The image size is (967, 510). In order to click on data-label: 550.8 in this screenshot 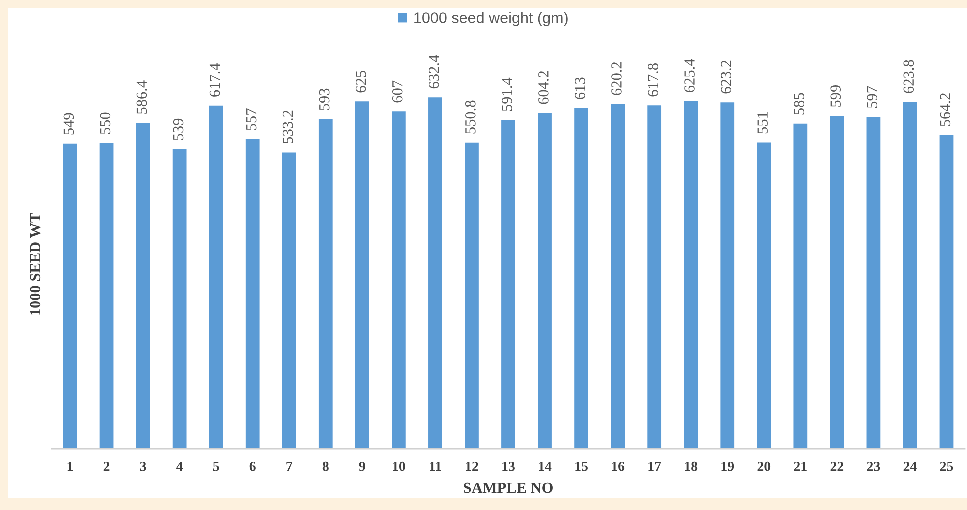, I will do `click(470, 117)`.